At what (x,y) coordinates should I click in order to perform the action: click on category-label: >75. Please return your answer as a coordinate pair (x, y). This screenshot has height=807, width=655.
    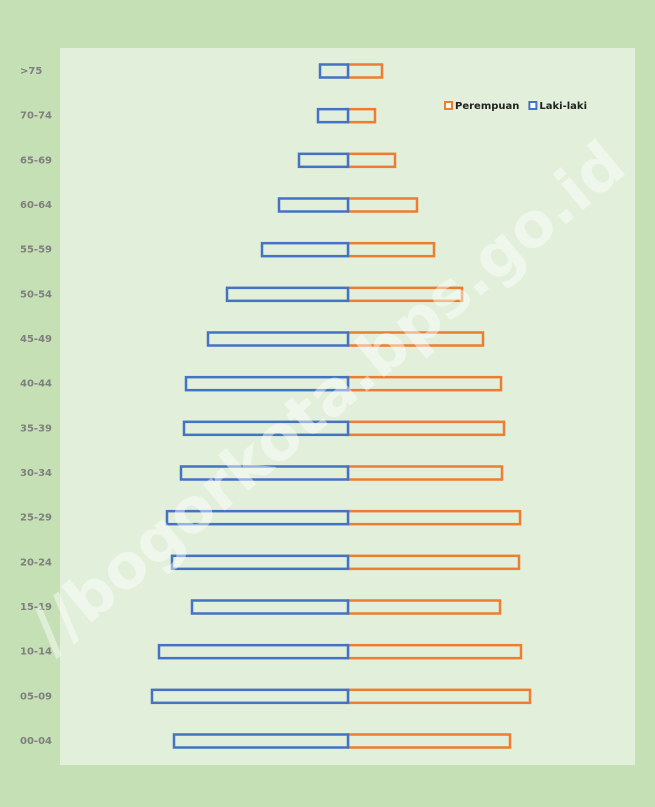
    Looking at the image, I should click on (31, 71).